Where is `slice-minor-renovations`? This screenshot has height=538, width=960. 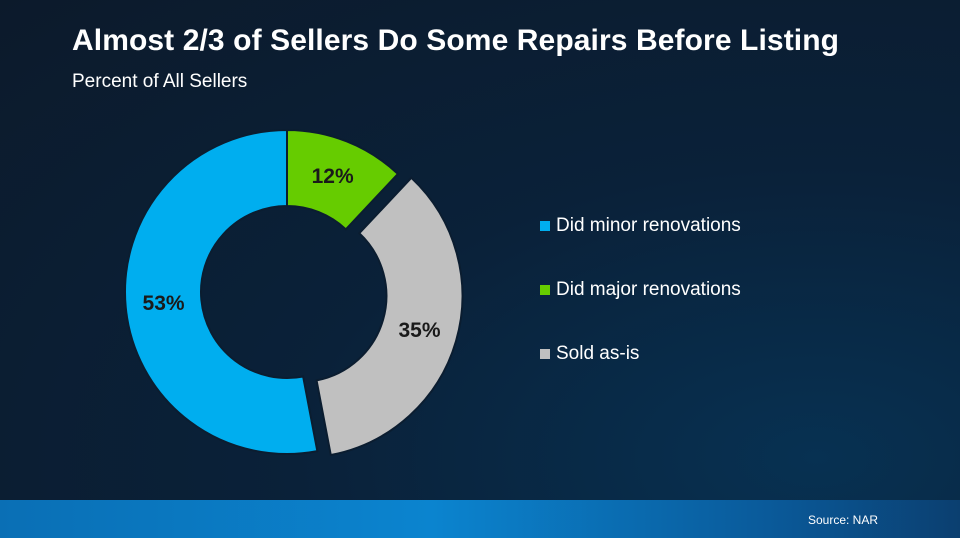 slice-minor-renovations is located at coordinates (221, 291).